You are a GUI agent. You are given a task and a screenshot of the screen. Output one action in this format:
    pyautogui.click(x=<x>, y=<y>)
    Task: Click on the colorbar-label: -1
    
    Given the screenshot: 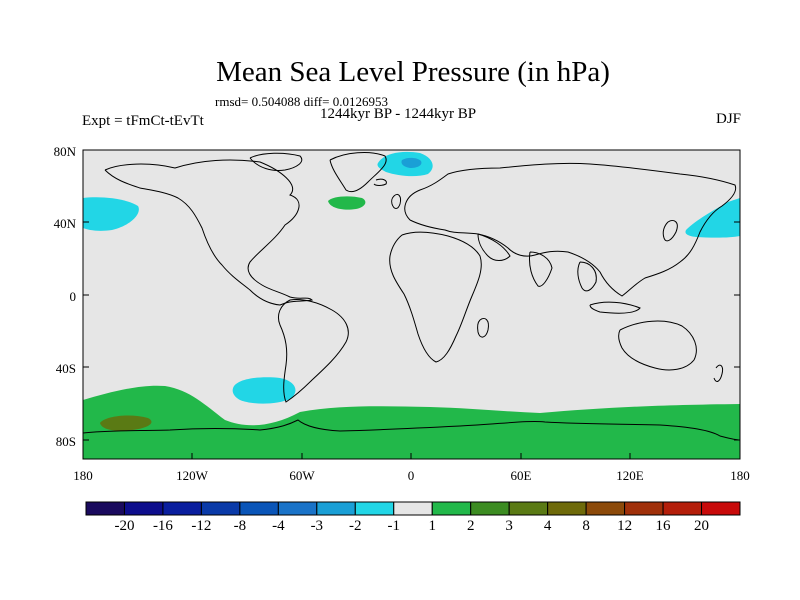 What is the action you would take?
    pyautogui.click(x=394, y=526)
    